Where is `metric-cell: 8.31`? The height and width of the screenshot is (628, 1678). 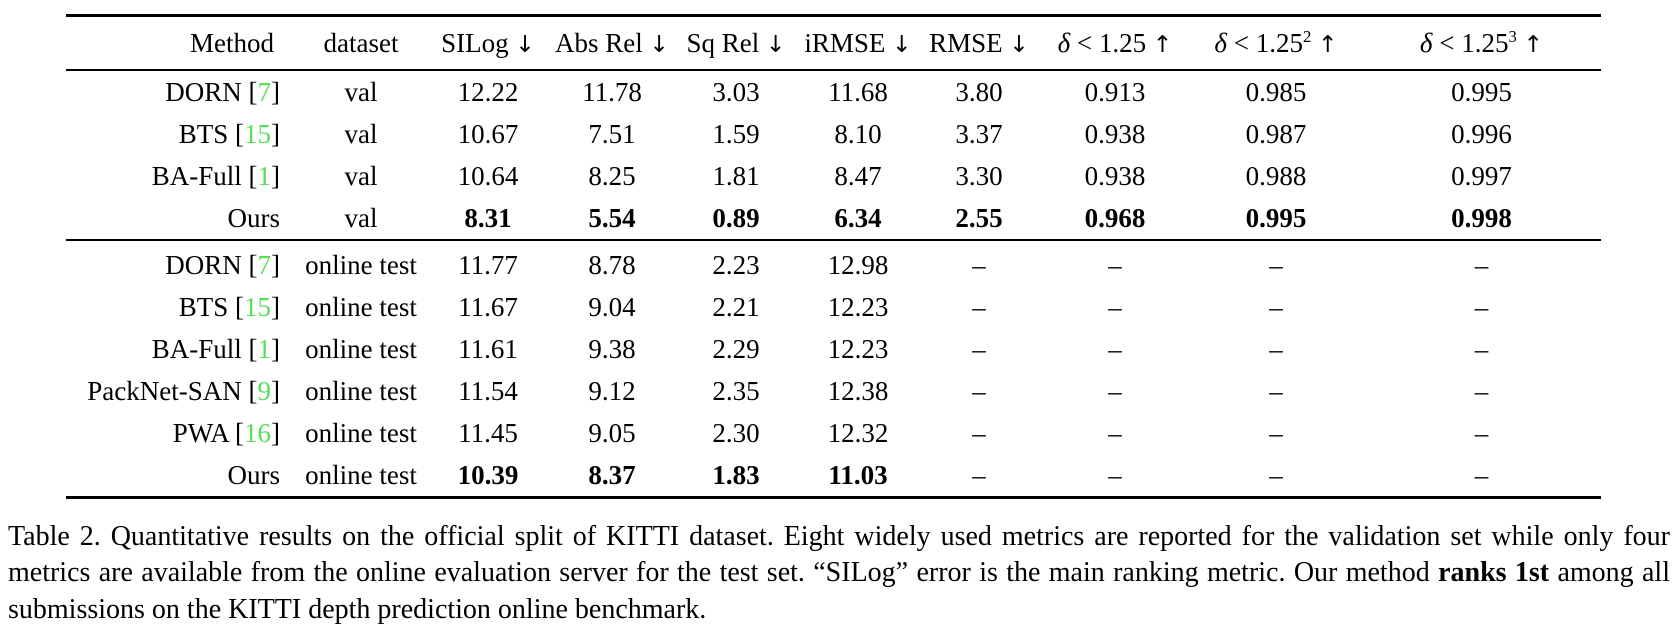 metric-cell: 8.31 is located at coordinates (488, 217).